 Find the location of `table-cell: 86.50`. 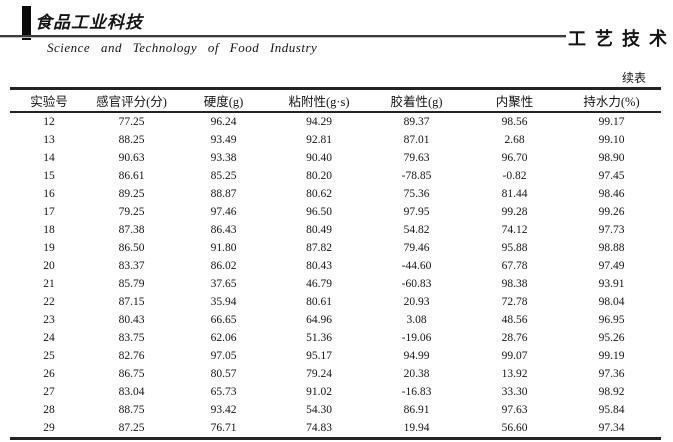

table-cell: 86.50 is located at coordinates (131, 248).